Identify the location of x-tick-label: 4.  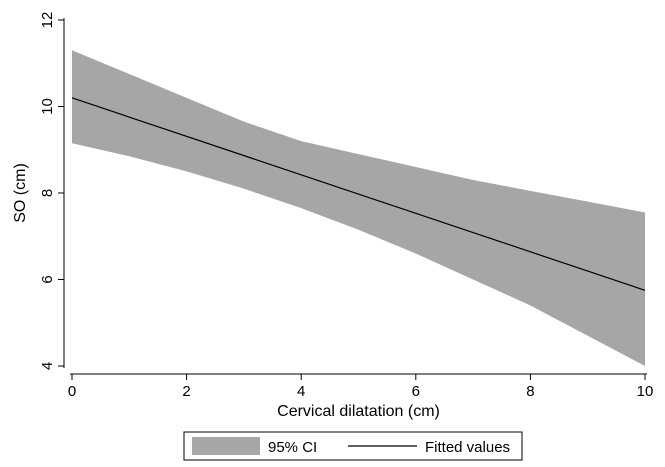
(301, 391).